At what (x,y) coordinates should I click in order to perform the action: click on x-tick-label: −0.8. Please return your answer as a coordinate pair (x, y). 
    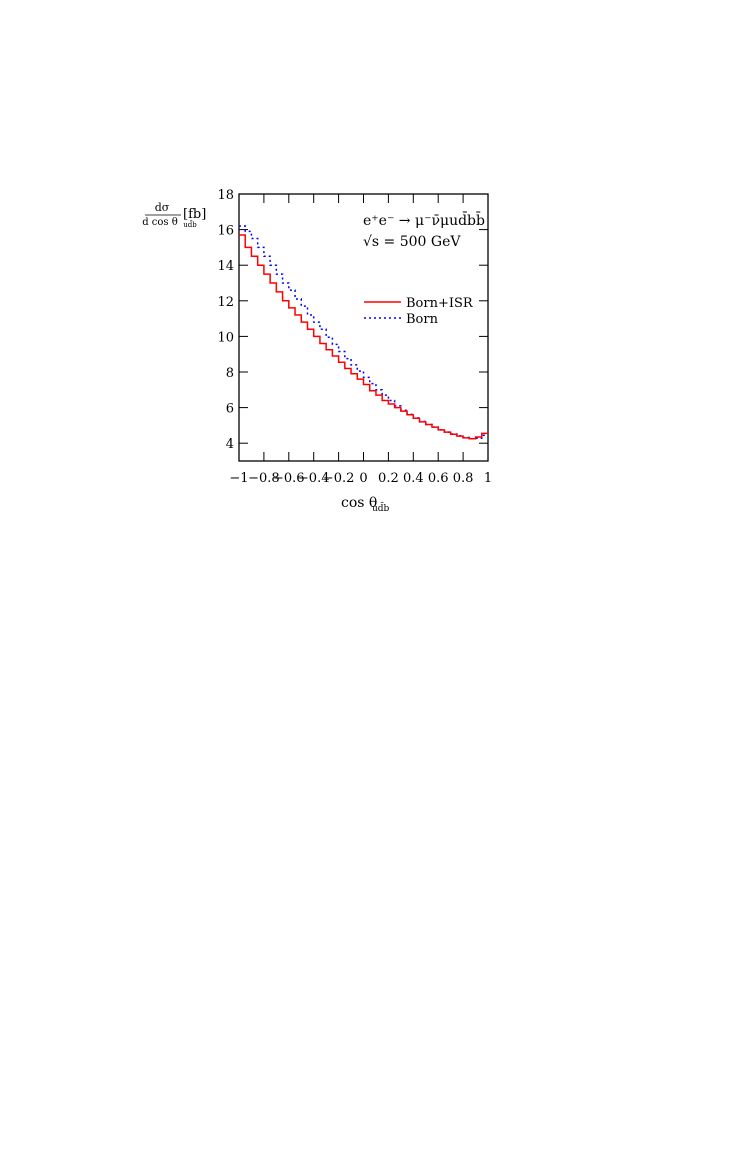
    Looking at the image, I should click on (264, 478).